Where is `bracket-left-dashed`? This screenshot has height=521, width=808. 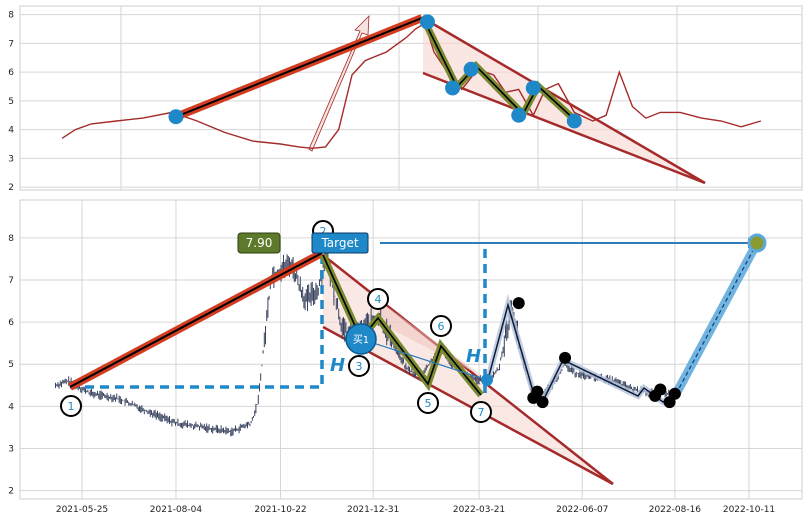
bracket-left-dashed is located at coordinates (197, 322).